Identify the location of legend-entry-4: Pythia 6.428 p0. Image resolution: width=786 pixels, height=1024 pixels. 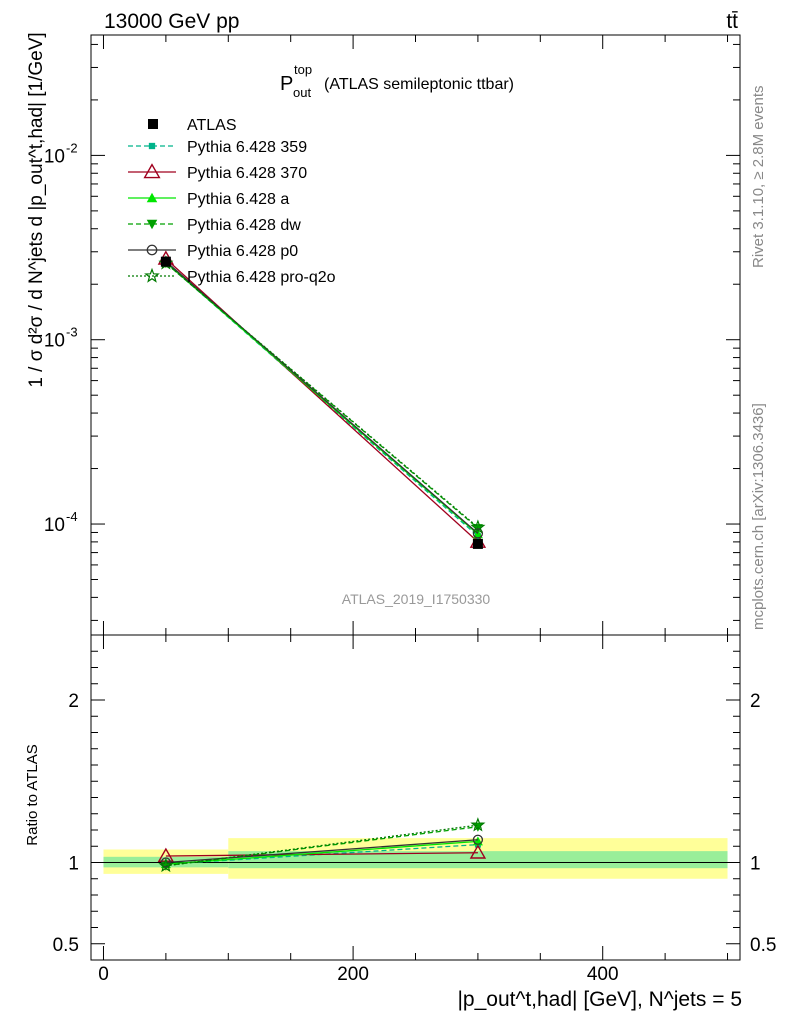
(213, 251).